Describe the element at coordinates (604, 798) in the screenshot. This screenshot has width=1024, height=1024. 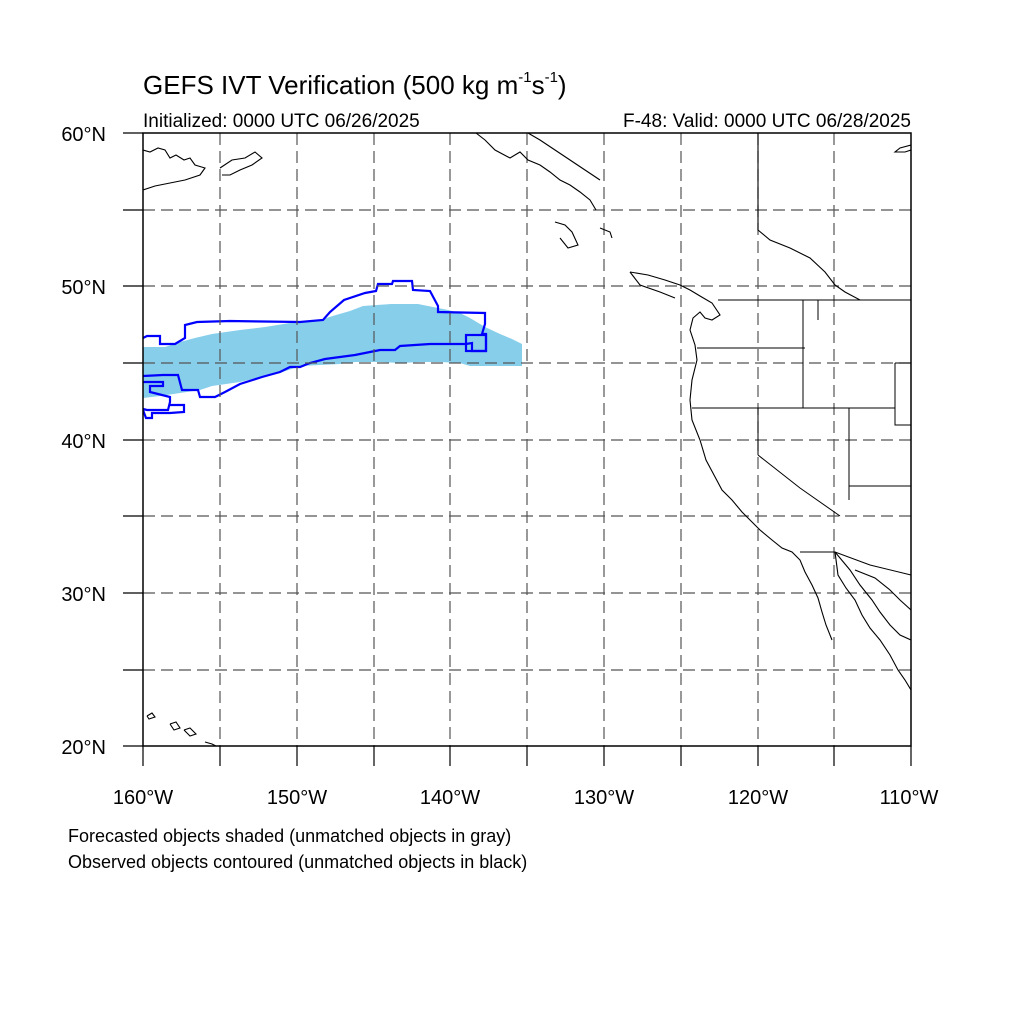
I see `lon-label-130w: 130°W` at that location.